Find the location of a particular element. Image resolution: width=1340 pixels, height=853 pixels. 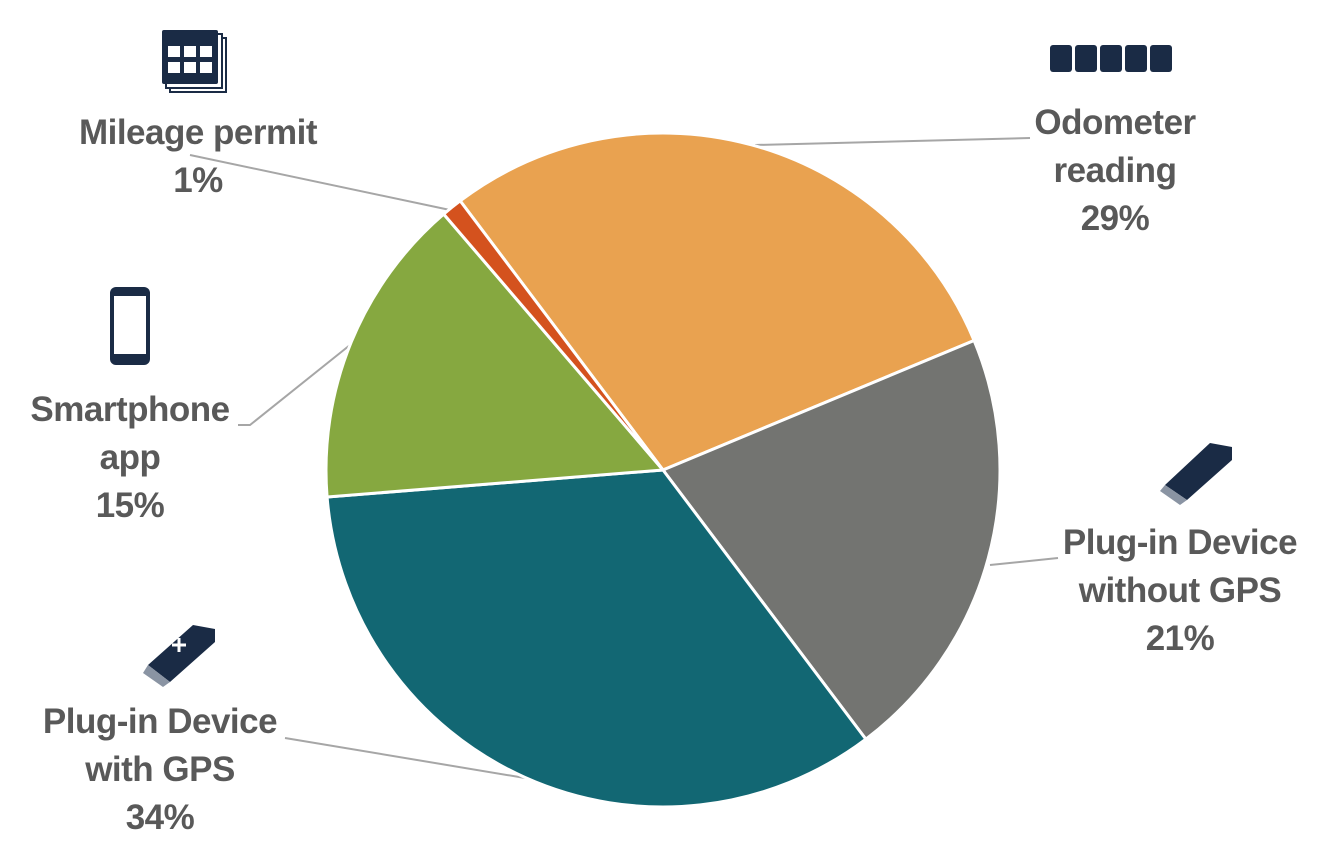

data-label: Plug-in Device without GPS 21% is located at coordinates (1180, 591).